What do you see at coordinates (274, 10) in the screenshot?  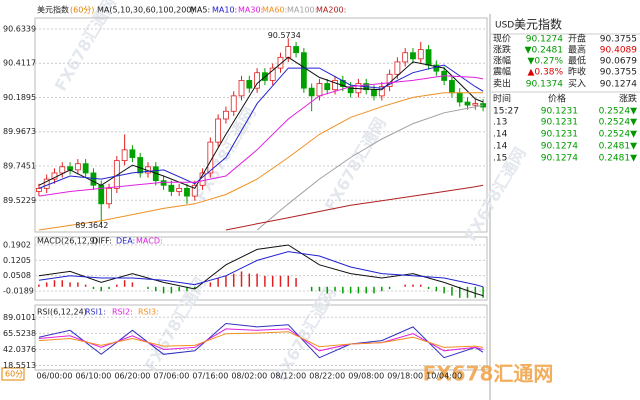 I see `legend-entry: MA60:` at bounding box center [274, 10].